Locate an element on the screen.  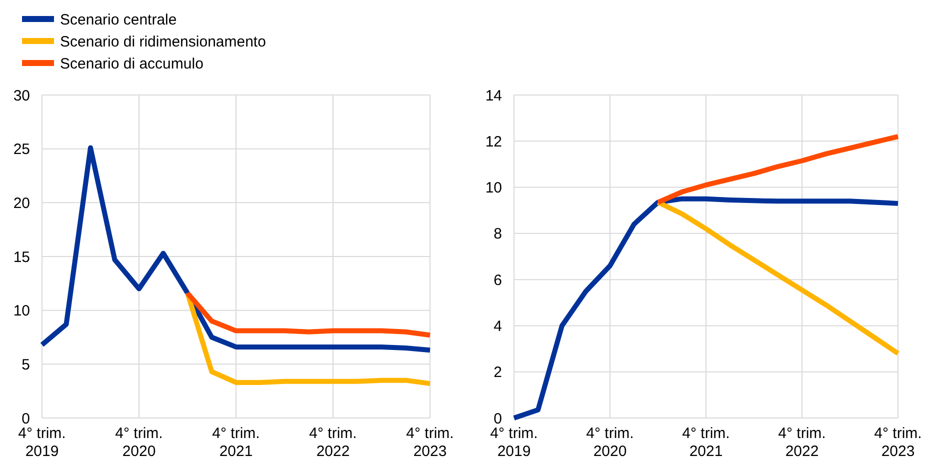
legend-label: Scenario centrale is located at coordinates (118, 19).